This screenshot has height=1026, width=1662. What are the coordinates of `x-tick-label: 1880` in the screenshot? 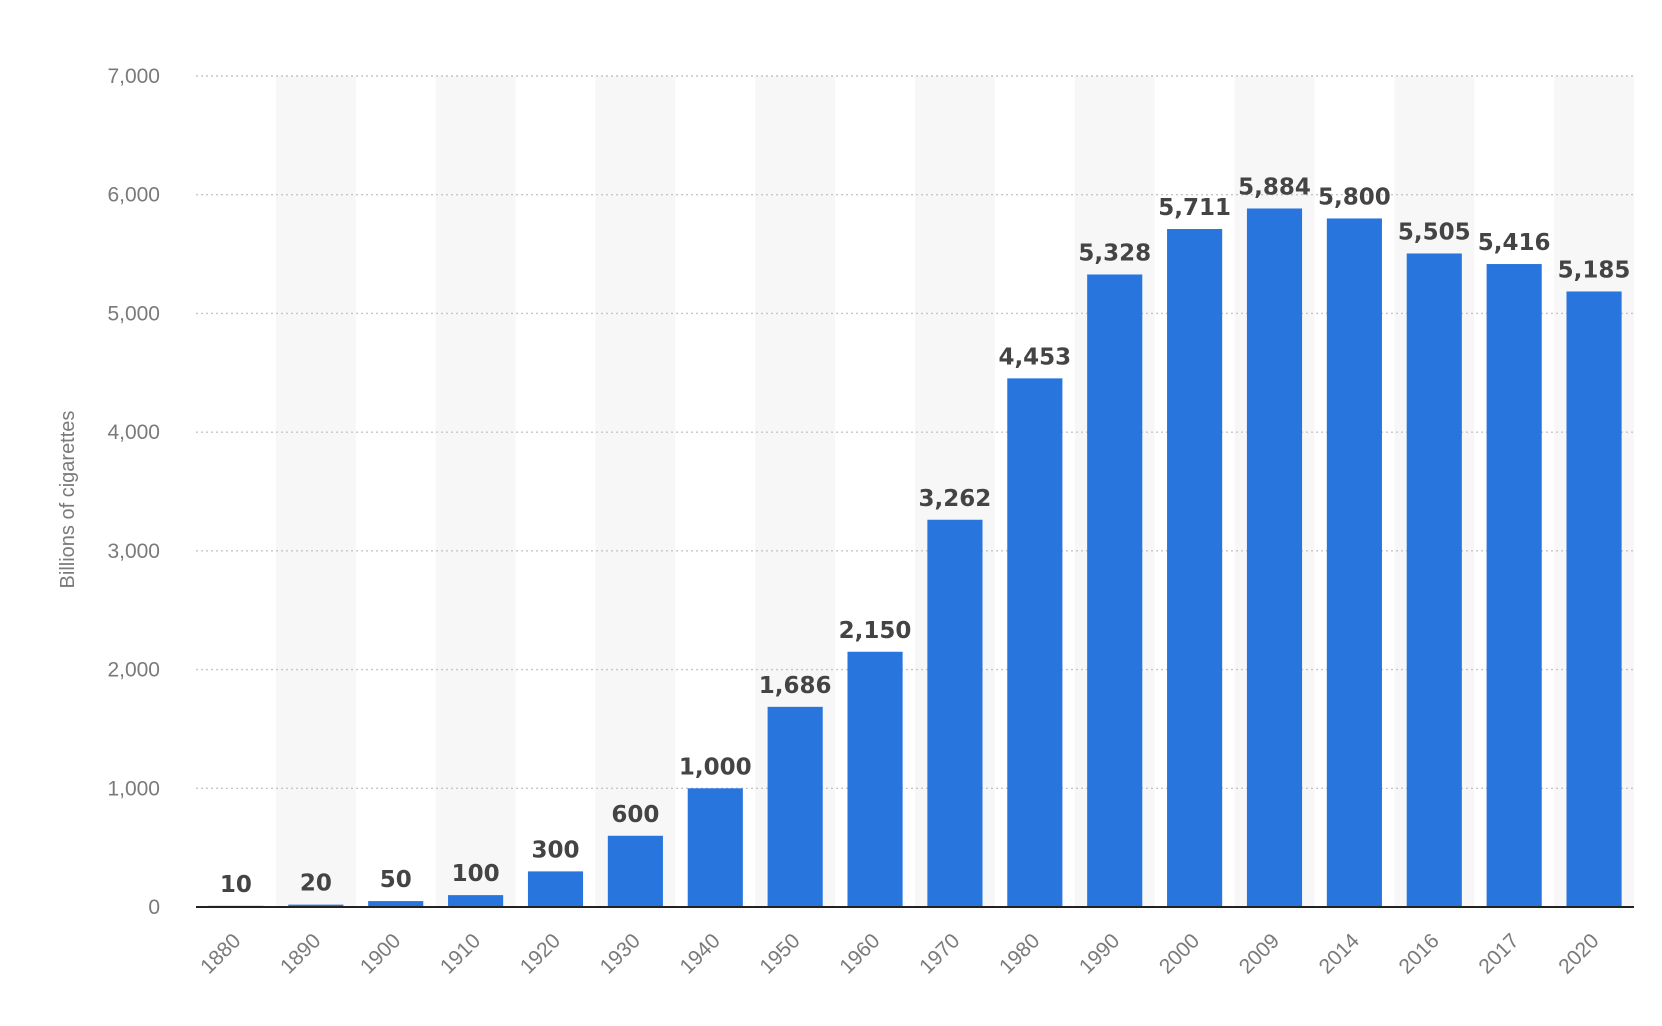 It's located at (220, 953).